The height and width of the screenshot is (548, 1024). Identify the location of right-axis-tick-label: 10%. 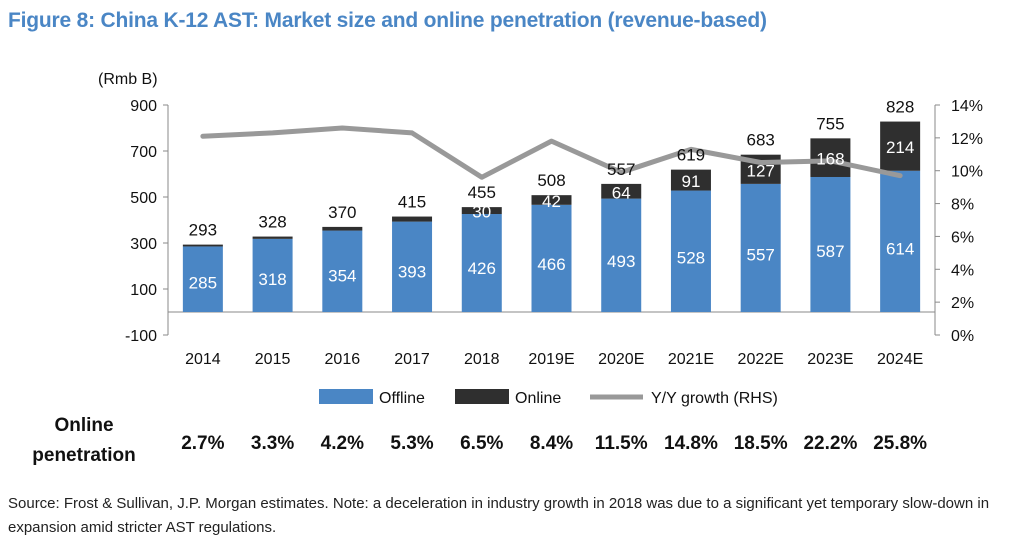
(967, 172).